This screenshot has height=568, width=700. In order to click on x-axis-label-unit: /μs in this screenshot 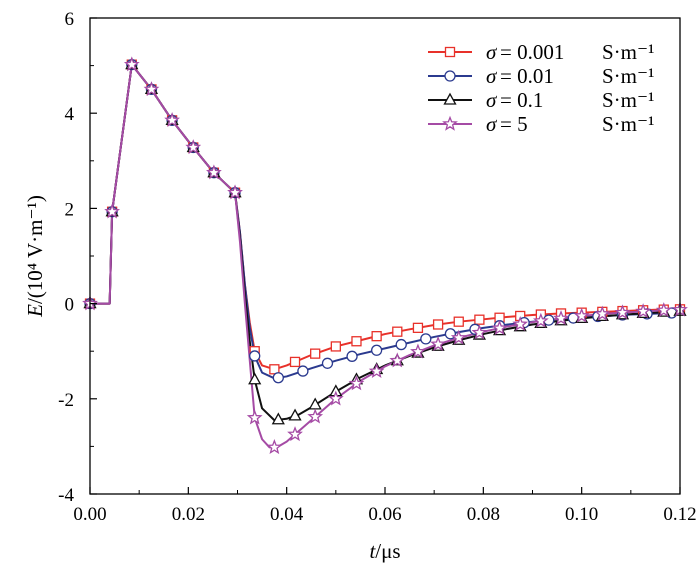, I will do `click(387, 551)`.